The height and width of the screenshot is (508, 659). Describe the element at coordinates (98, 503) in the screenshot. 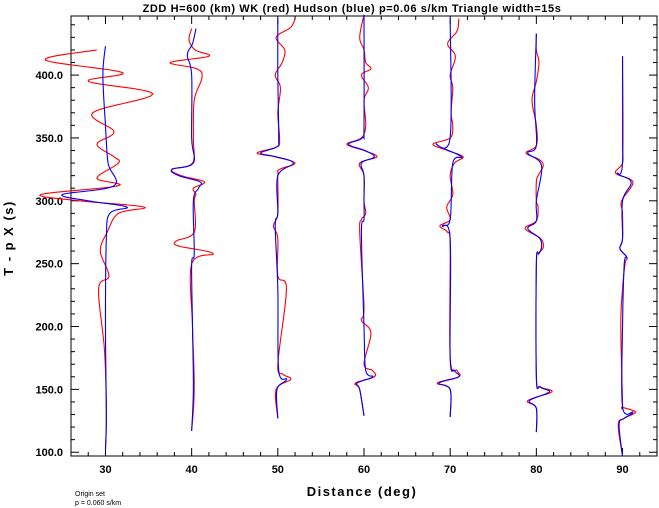

I see `footnote-slowness: p = 0.060 s/km` at that location.